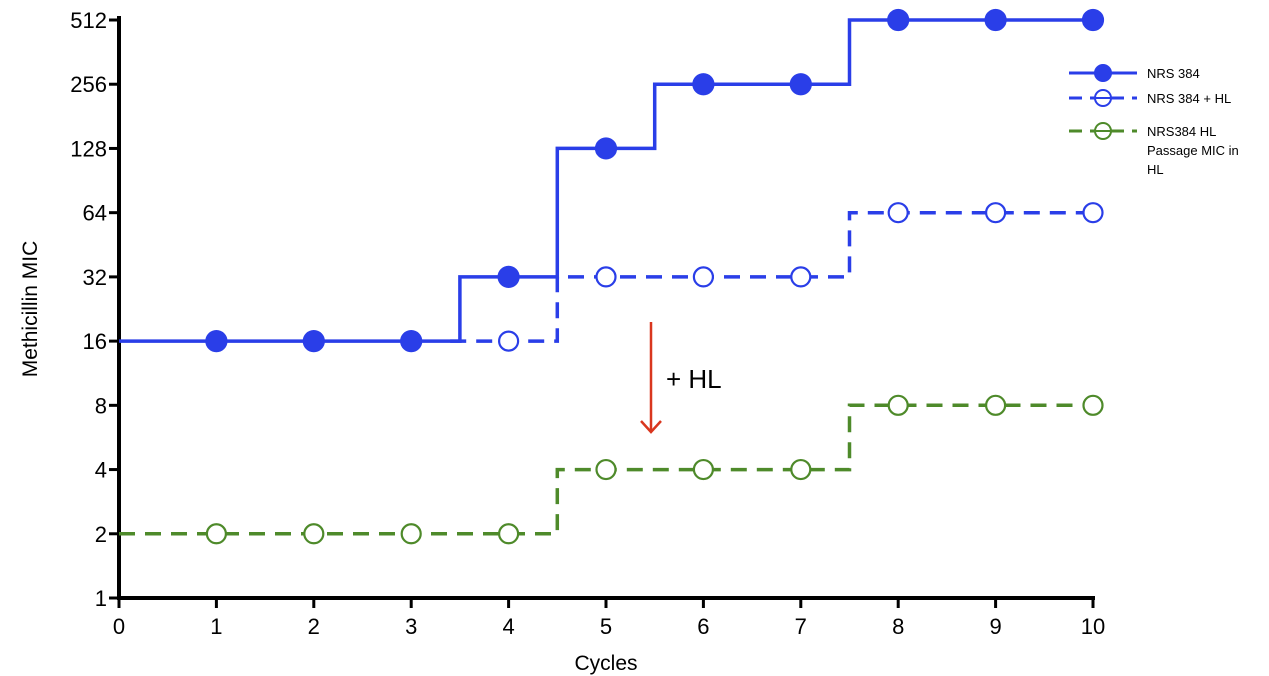 This screenshot has width=1269, height=676. What do you see at coordinates (1155, 169) in the screenshot?
I see `legend-label: HL` at bounding box center [1155, 169].